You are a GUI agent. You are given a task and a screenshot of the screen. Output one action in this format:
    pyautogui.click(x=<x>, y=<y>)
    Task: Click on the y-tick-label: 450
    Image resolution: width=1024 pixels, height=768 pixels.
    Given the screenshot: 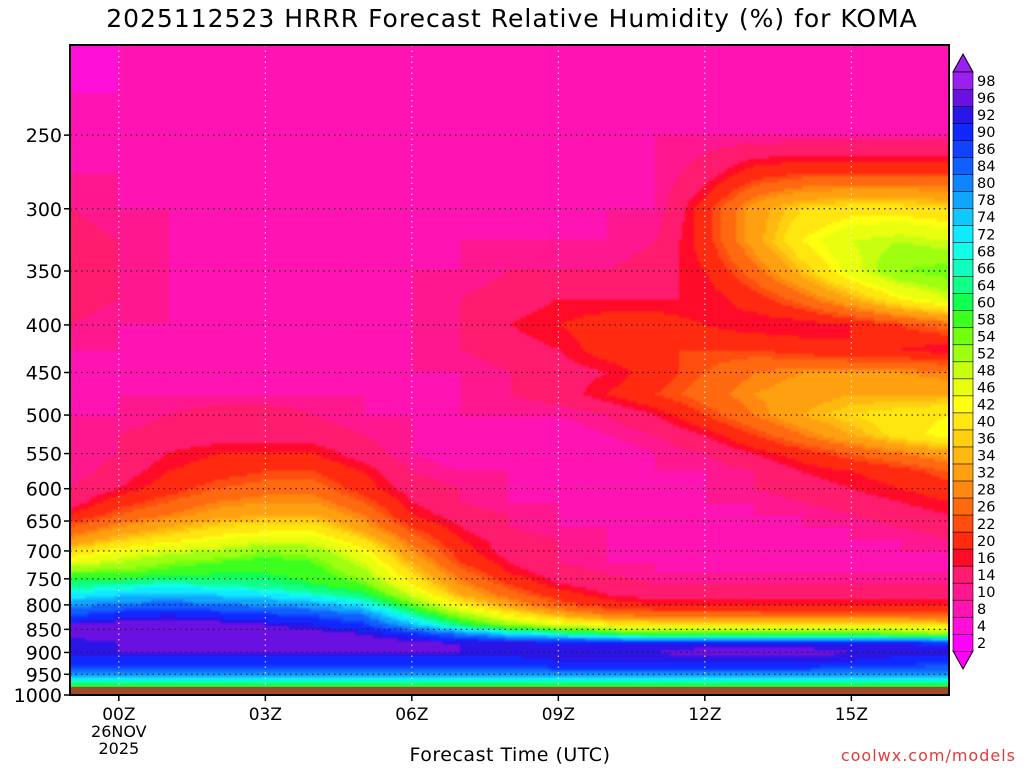 What is the action you would take?
    pyautogui.click(x=44, y=374)
    